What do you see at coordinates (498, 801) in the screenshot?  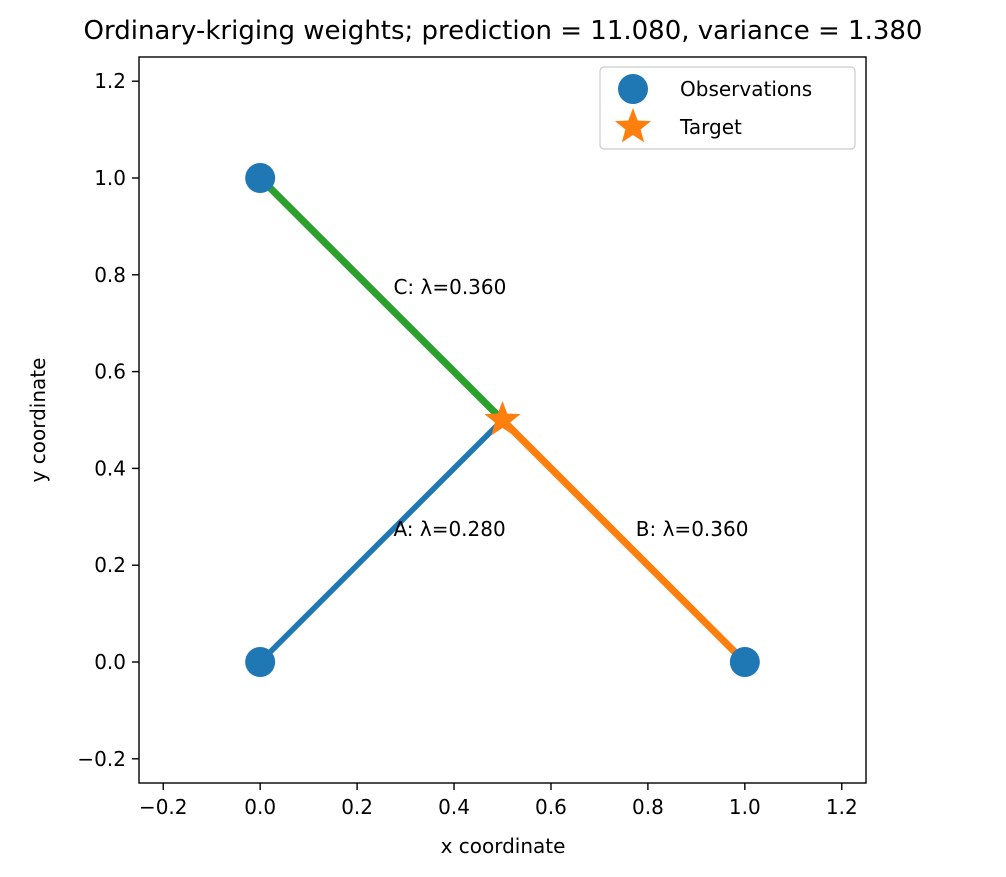 I see `x-axis-ticks: −0.2 0.0 0.2 0.4 0.6 0.8 1.0 1.2` at bounding box center [498, 801].